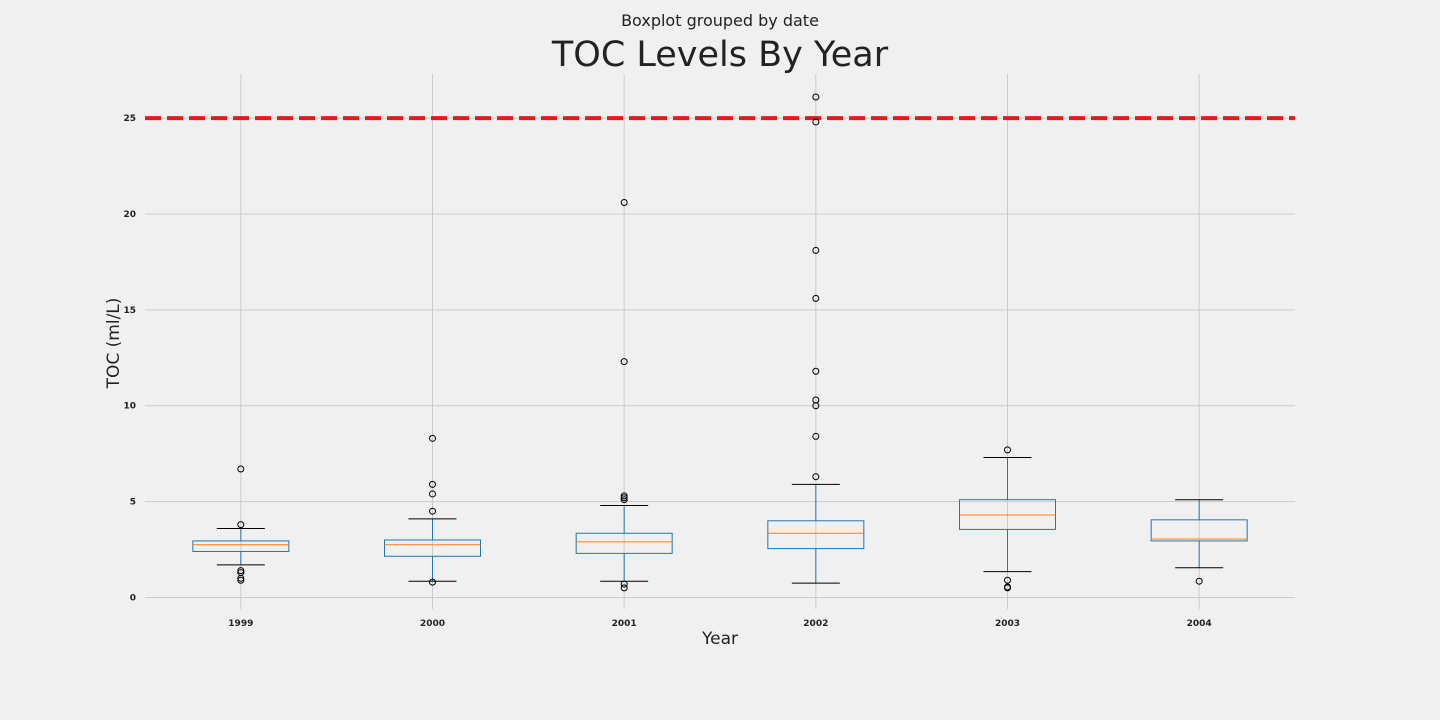  I want to click on x-tick-label: 2004, so click(1199, 624).